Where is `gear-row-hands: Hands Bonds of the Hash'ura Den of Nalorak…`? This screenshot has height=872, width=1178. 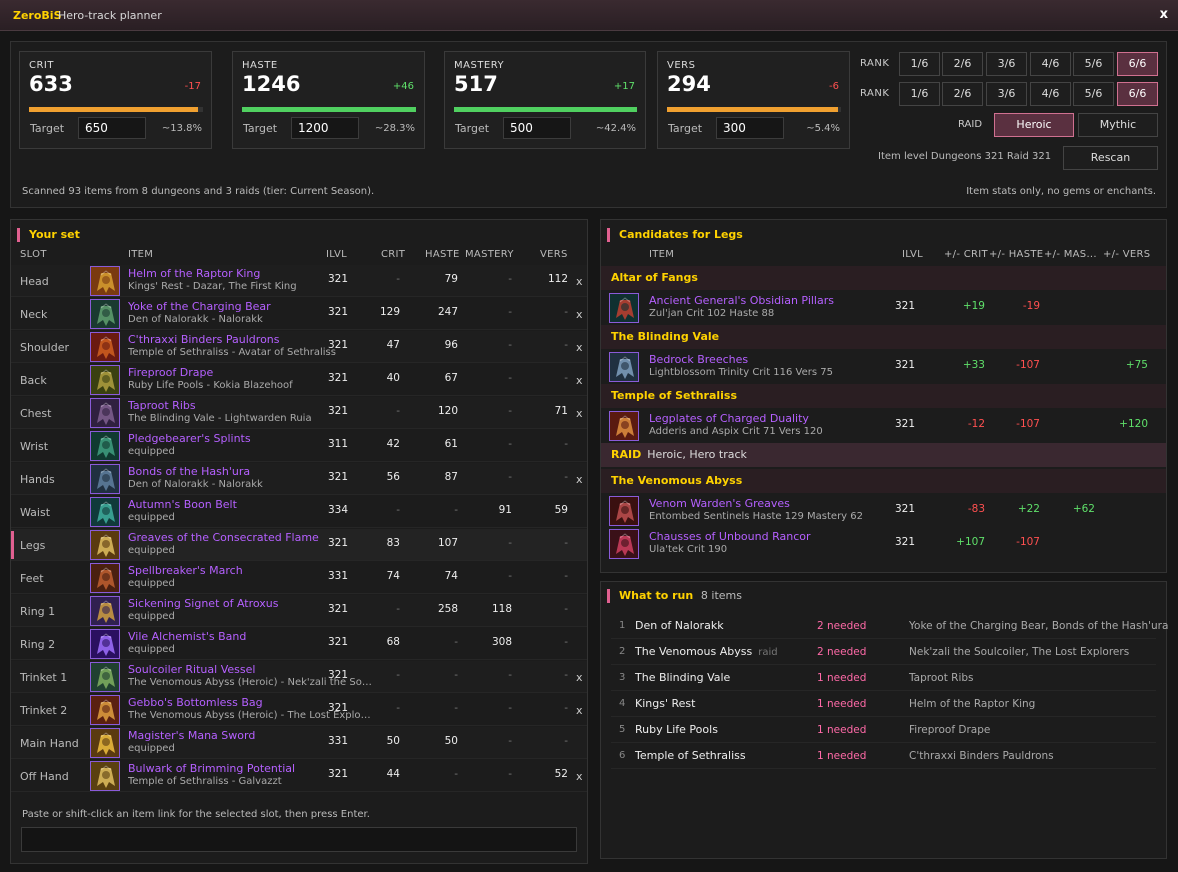 gear-row-hands: Hands Bonds of the Hash'ura Den of Nalorak… is located at coordinates (299, 479).